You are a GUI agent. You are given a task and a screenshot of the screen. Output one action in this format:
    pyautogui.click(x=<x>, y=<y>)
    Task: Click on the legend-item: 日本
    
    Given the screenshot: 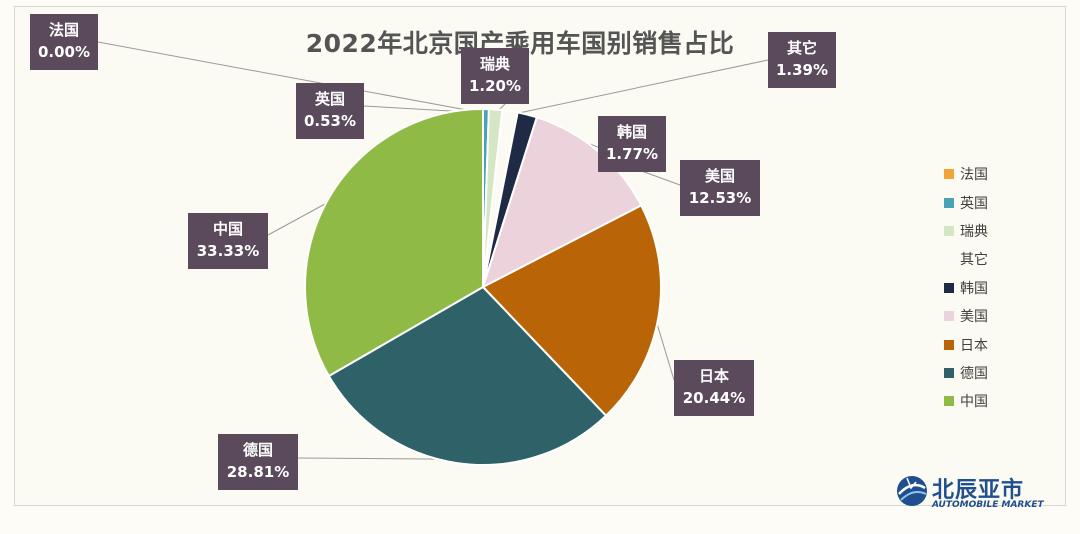 What is the action you would take?
    pyautogui.click(x=989, y=344)
    